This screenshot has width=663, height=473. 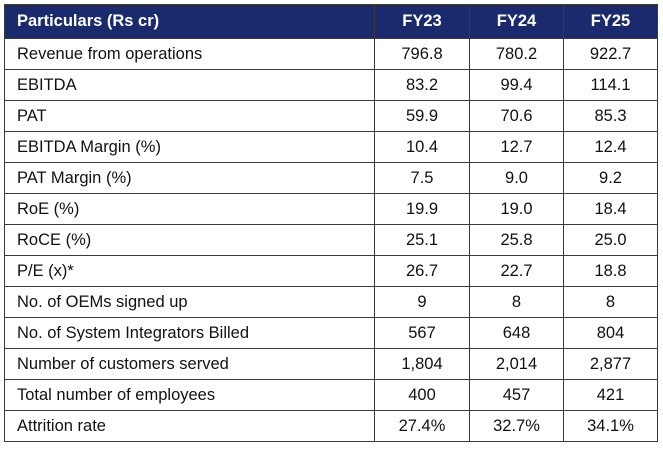 What do you see at coordinates (610, 21) in the screenshot?
I see `header-fy25: FY25` at bounding box center [610, 21].